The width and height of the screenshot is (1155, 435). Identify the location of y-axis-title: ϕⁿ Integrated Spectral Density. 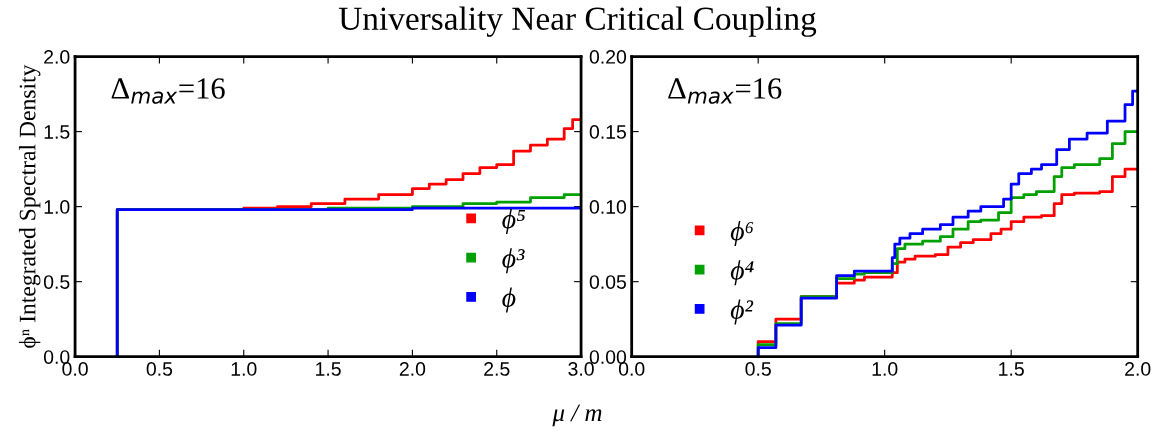
(29, 206).